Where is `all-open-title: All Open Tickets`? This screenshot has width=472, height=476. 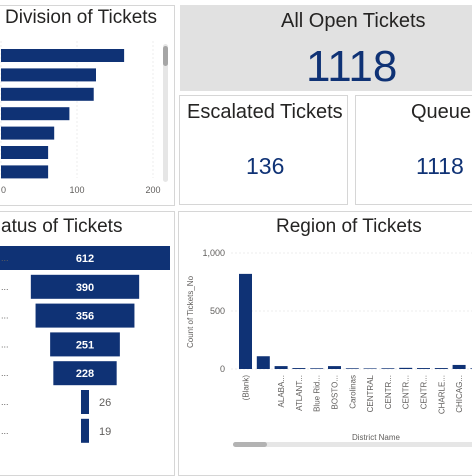
all-open-title: All Open Tickets is located at coordinates (353, 21).